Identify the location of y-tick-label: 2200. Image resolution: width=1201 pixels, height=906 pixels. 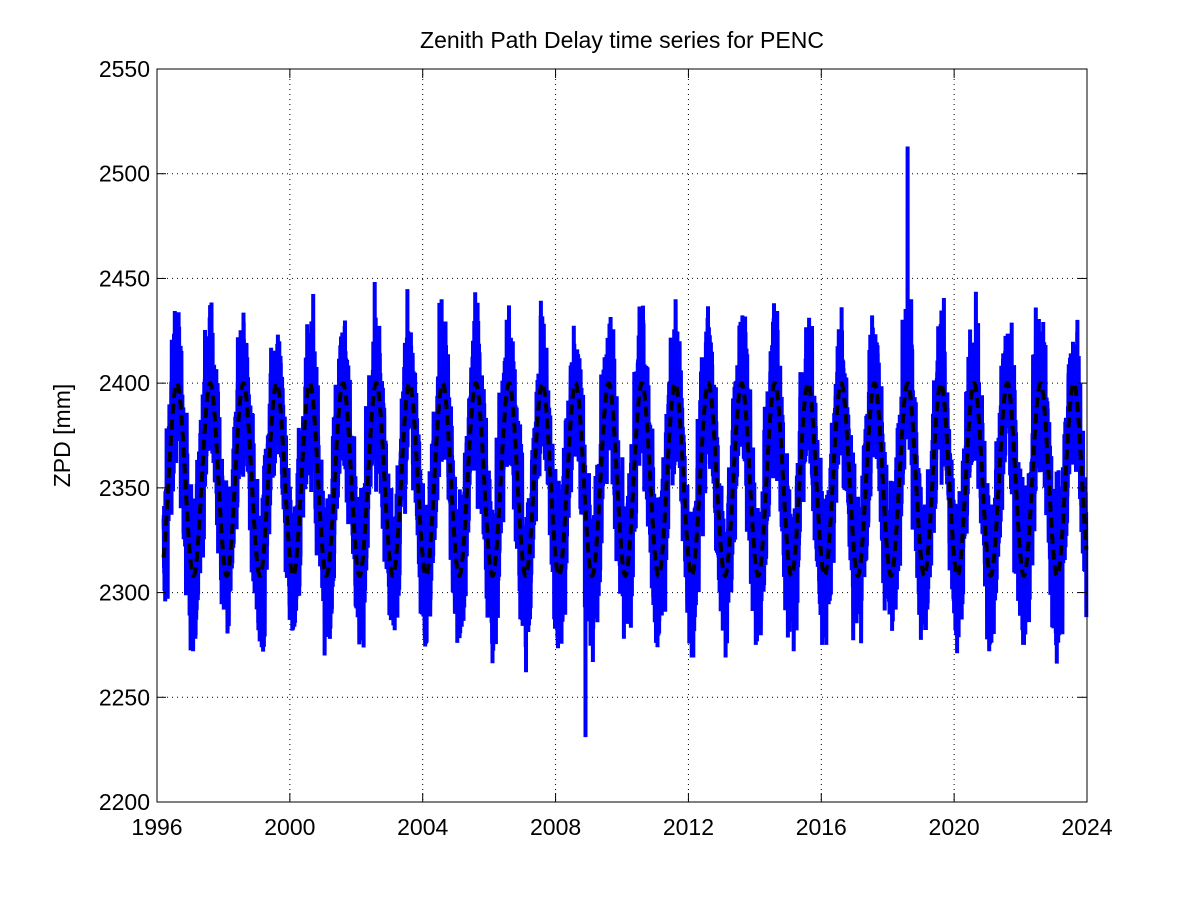
(124, 802).